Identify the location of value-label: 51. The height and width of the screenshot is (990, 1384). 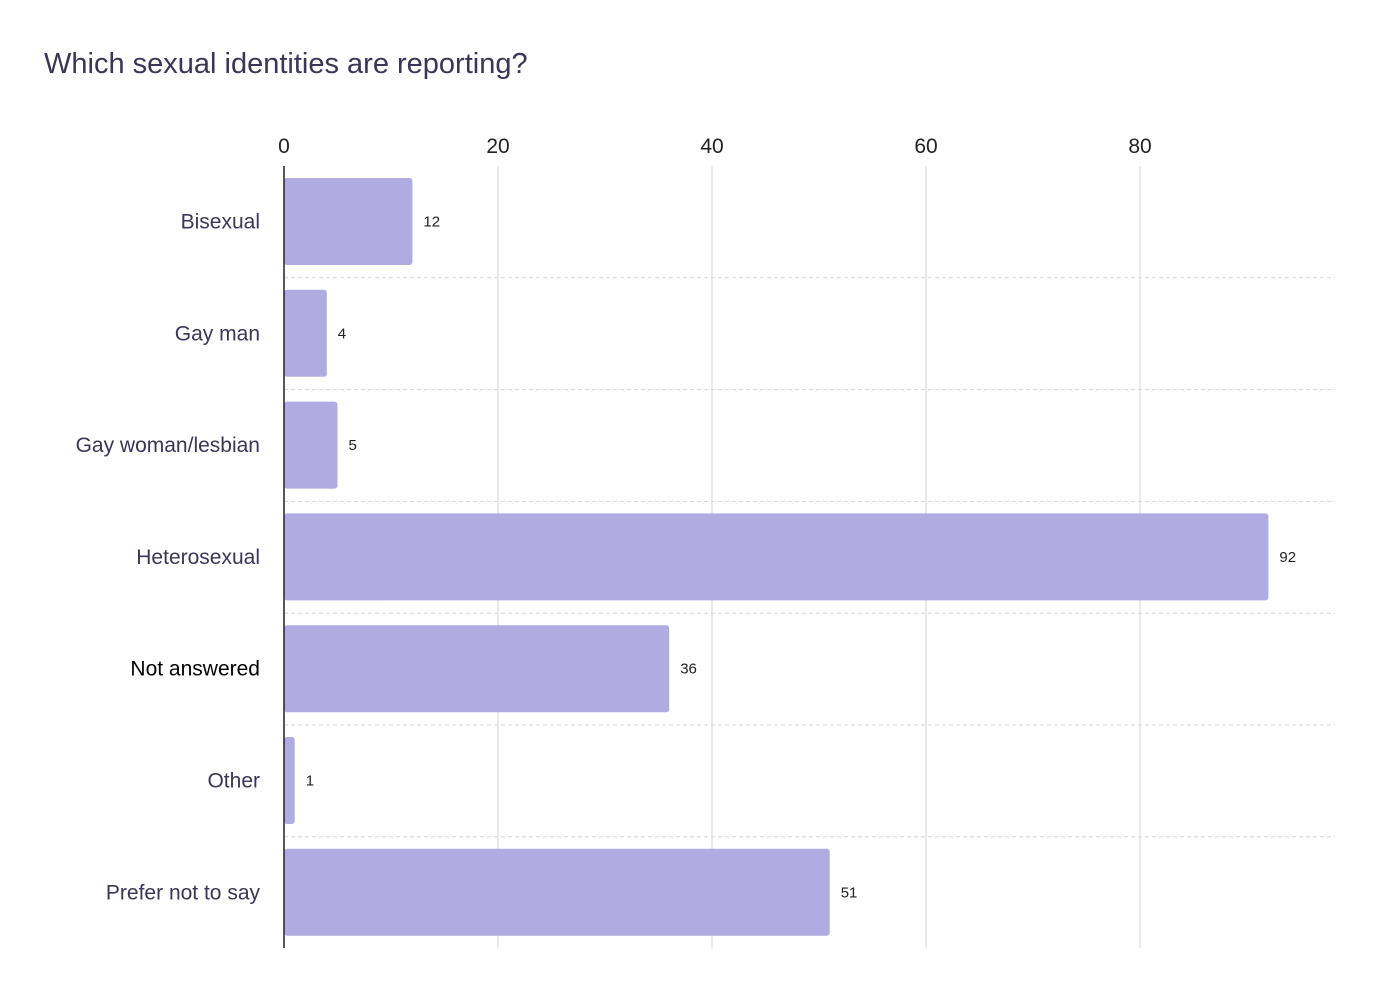
(849, 892).